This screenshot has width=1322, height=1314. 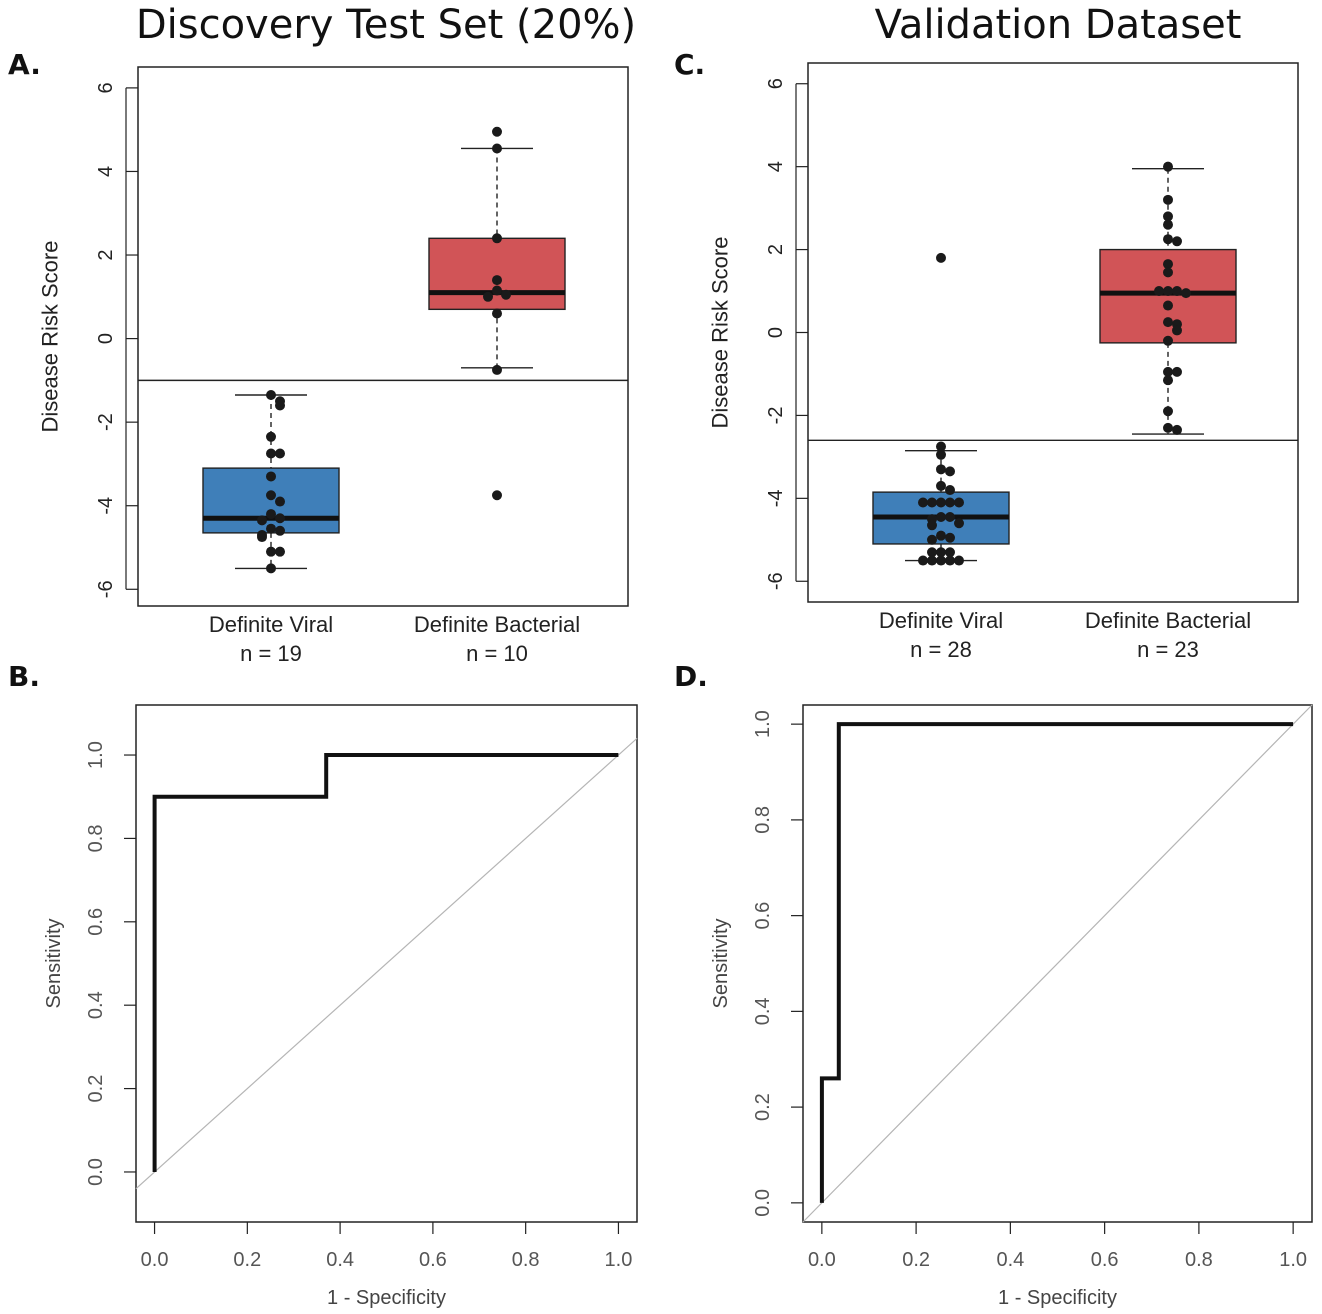 I want to click on panel-label-a: A., so click(x=24, y=64).